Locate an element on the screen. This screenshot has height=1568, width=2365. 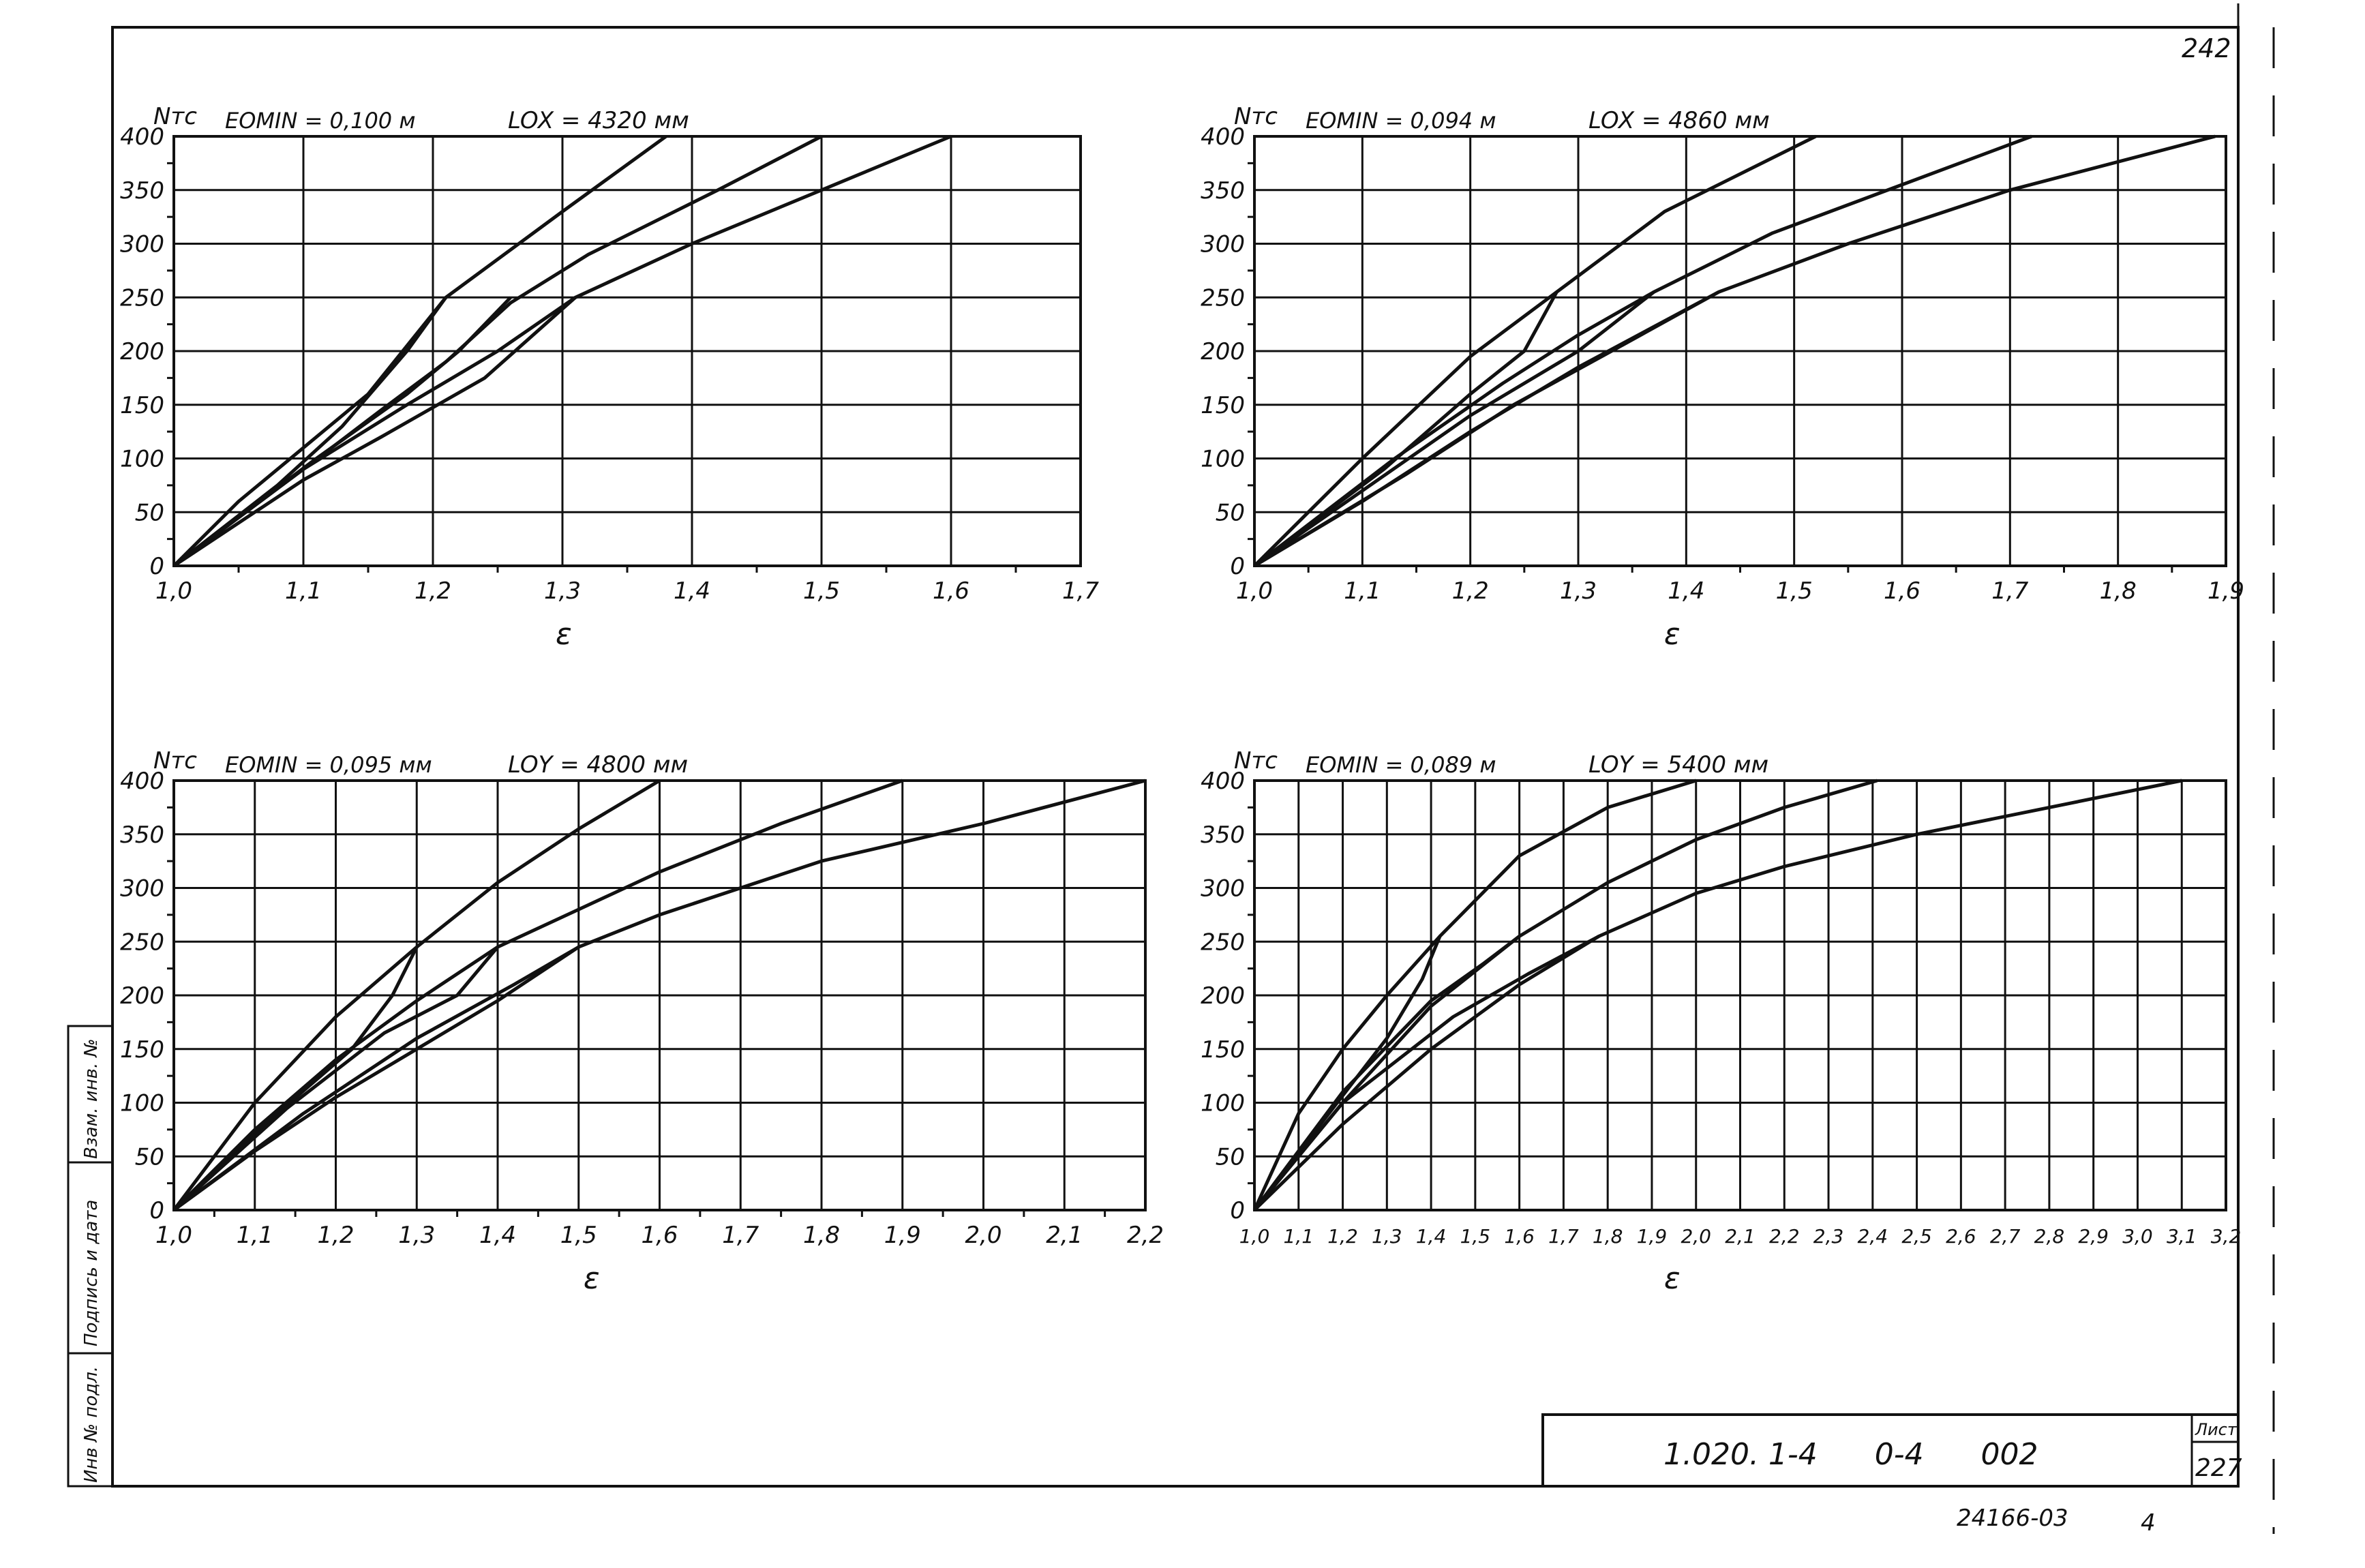
l-length-label: LOX = 4320 мм is located at coordinates (598, 120).